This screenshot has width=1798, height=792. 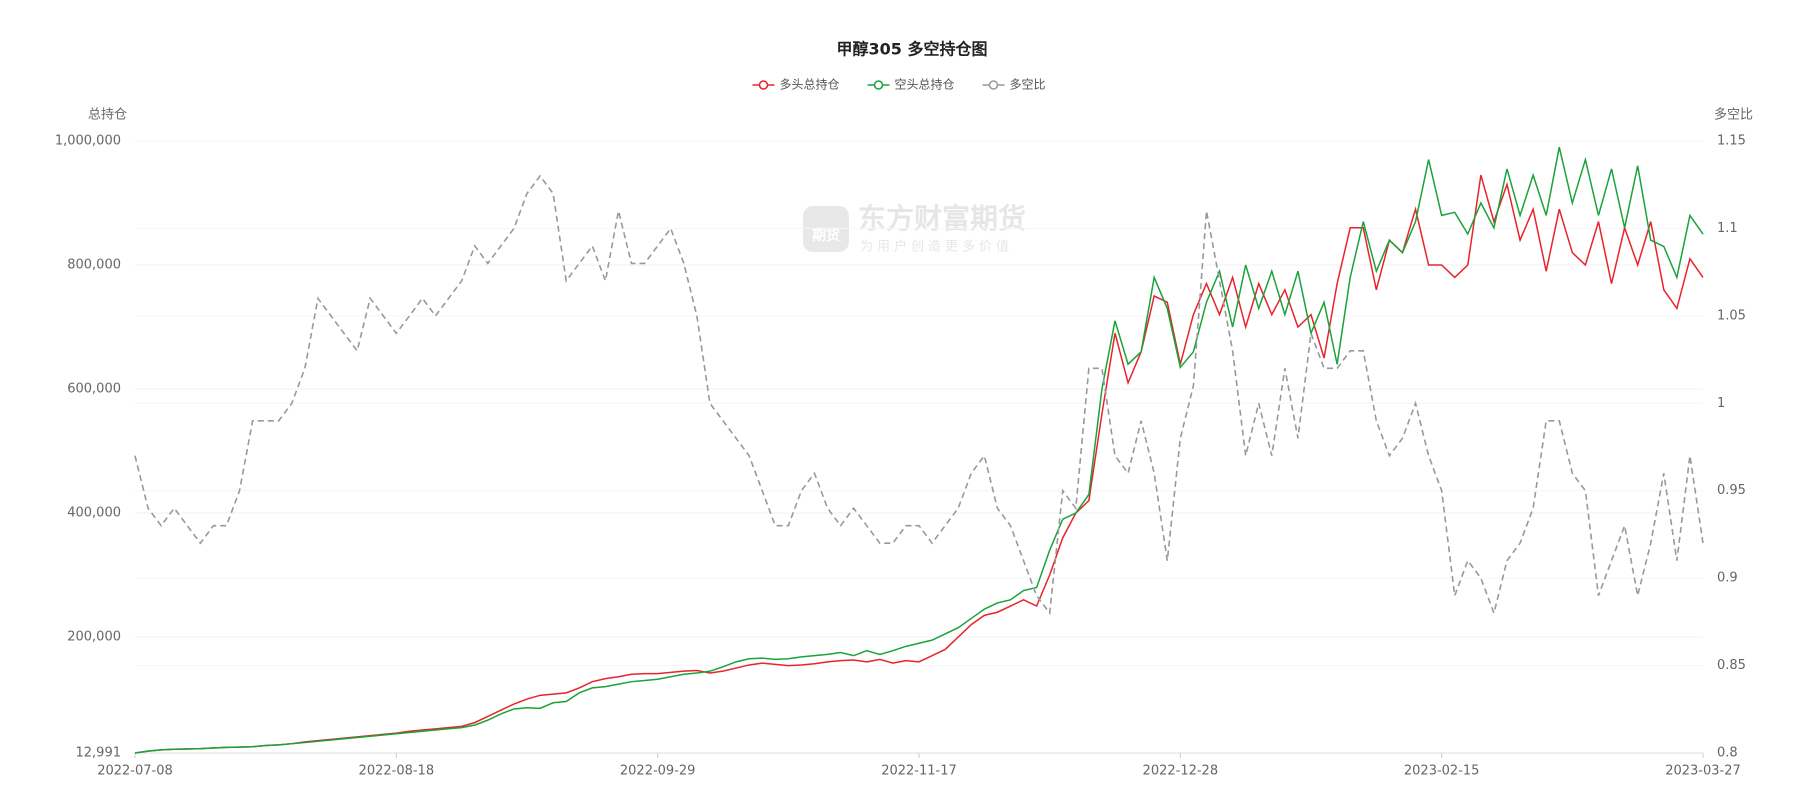 I want to click on y2-tick-label: 1.1, so click(x=1727, y=228).